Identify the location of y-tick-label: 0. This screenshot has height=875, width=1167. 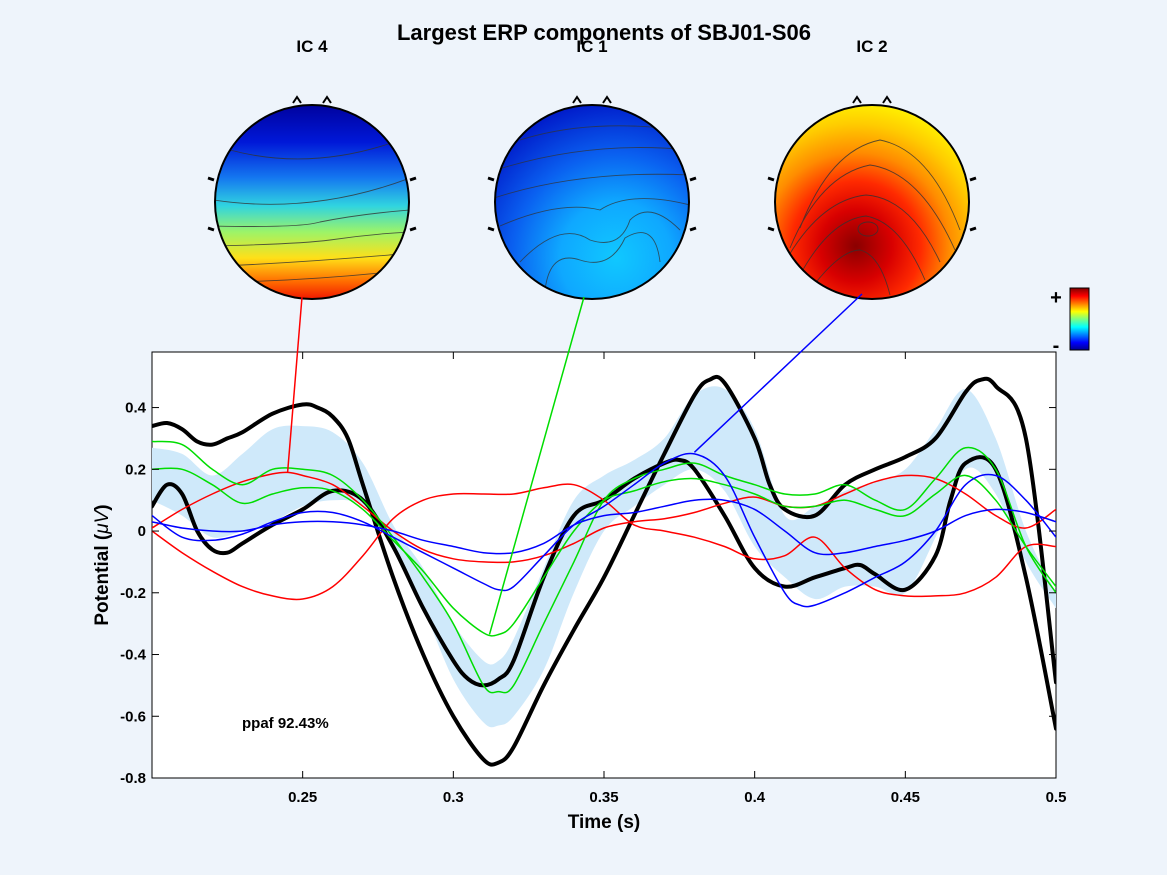
(142, 531).